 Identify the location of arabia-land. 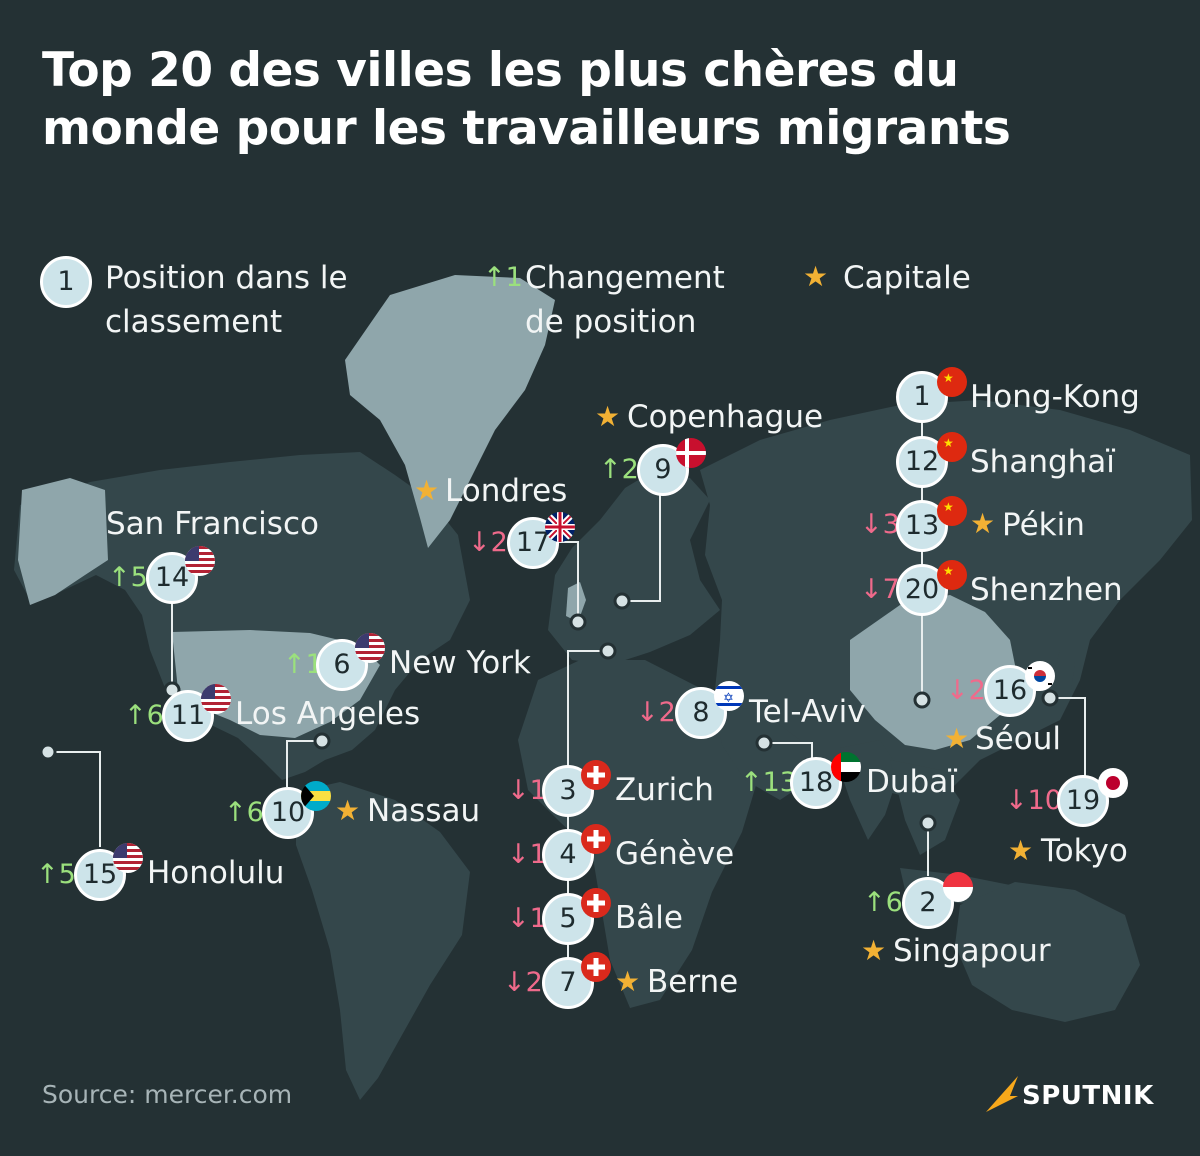
(762, 752).